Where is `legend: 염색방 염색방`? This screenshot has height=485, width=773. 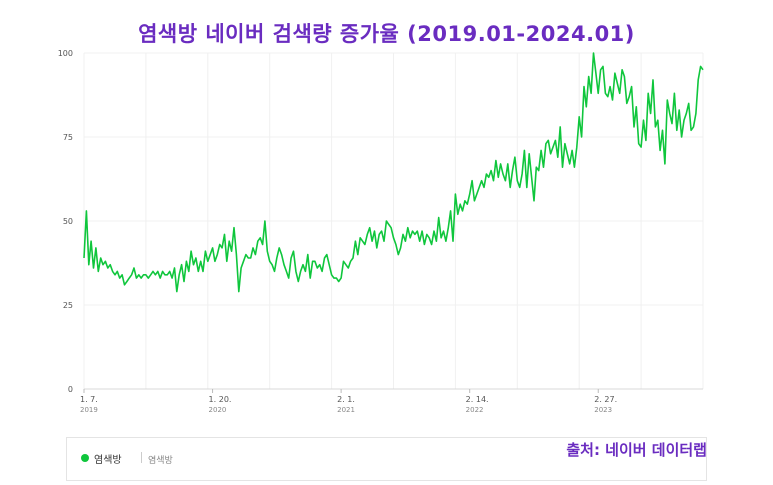 legend: 염색방 염색방 is located at coordinates (386, 459).